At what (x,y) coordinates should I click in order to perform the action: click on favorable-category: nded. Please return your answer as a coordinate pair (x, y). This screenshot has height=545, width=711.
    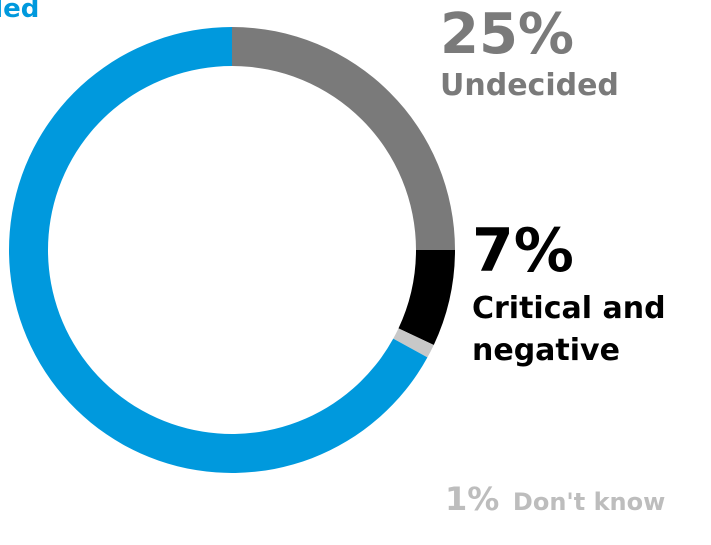
    Looking at the image, I should click on (20, 12).